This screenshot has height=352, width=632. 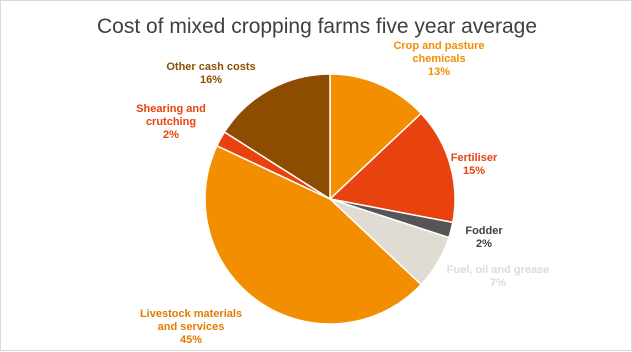 I want to click on slice-label-2: Fertiliser 15%, so click(x=474, y=164).